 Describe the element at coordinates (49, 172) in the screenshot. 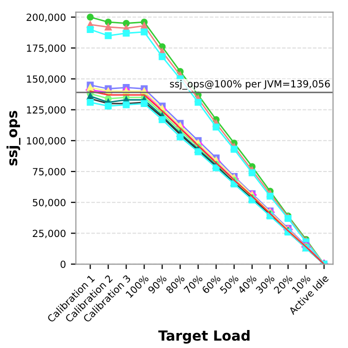

I see `y-tick-label: 75,000` at that location.